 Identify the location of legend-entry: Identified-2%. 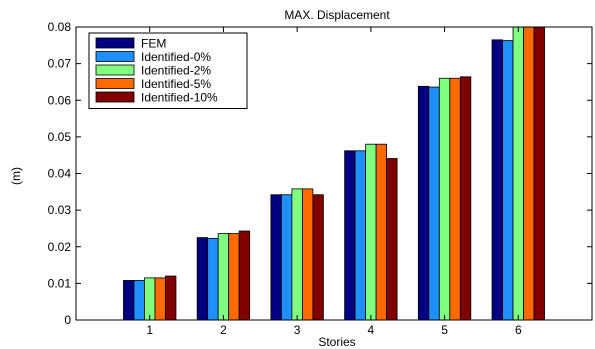
(176, 71).